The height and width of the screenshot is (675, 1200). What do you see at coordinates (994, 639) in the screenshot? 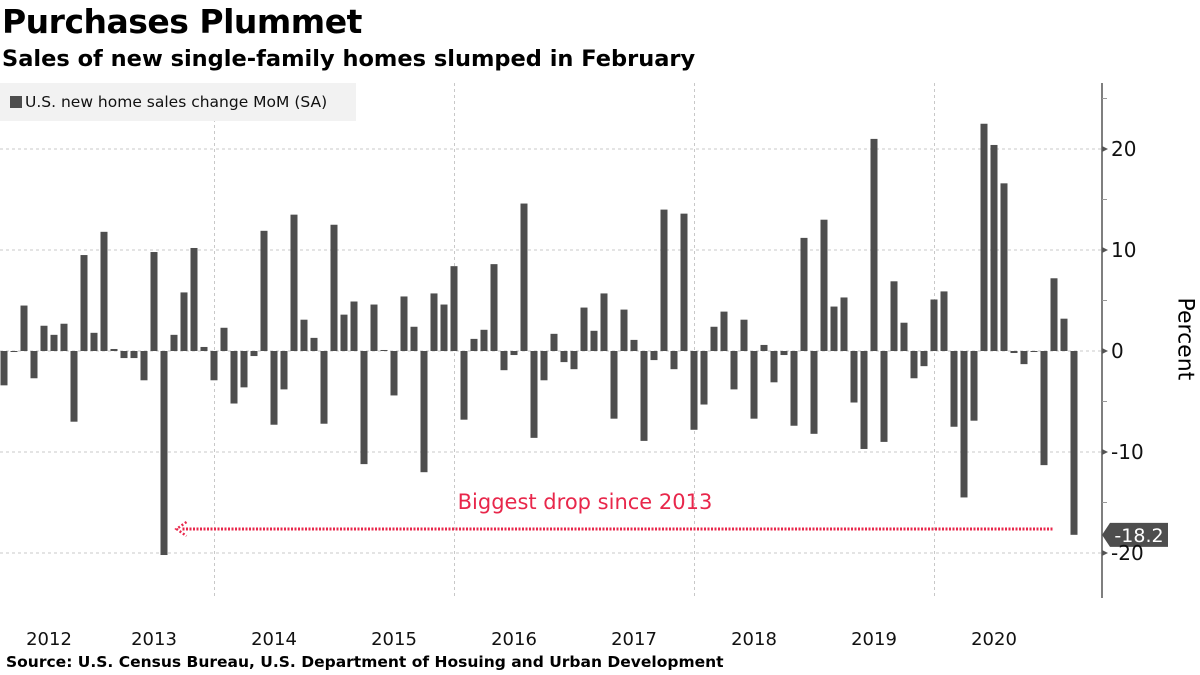
I see `x-tick-label: 2020` at bounding box center [994, 639].